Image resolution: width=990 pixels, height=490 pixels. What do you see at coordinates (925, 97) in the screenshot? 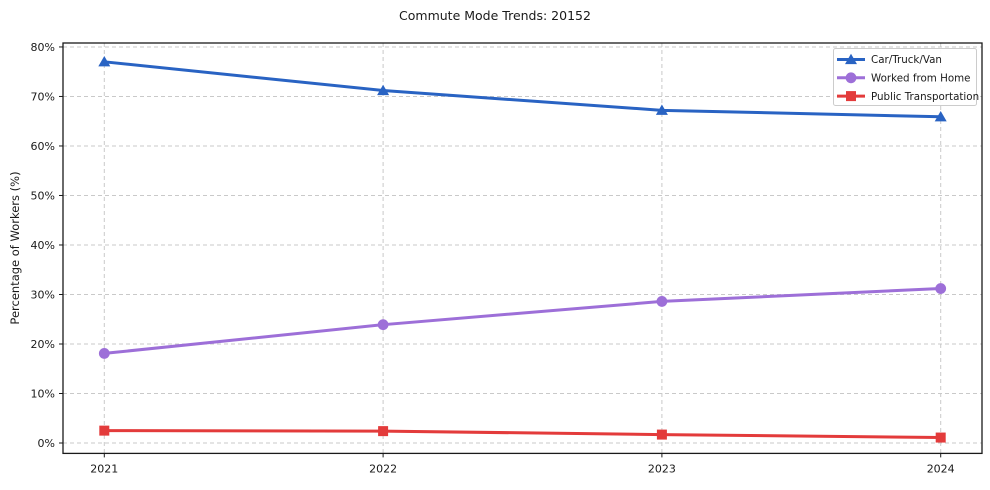
I see `legend-label: Public Transportation` at bounding box center [925, 97].